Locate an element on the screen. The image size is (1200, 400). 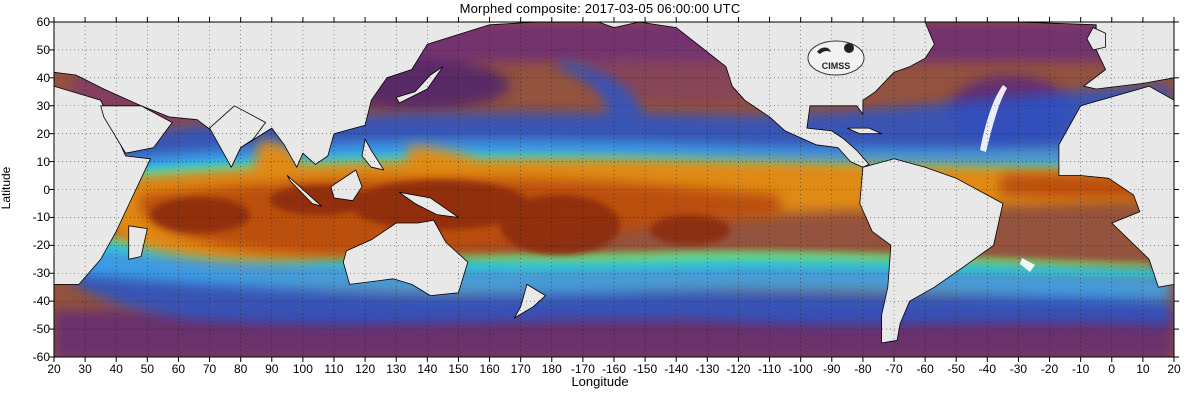
y-tick-label: -50 is located at coordinates (41, 329).